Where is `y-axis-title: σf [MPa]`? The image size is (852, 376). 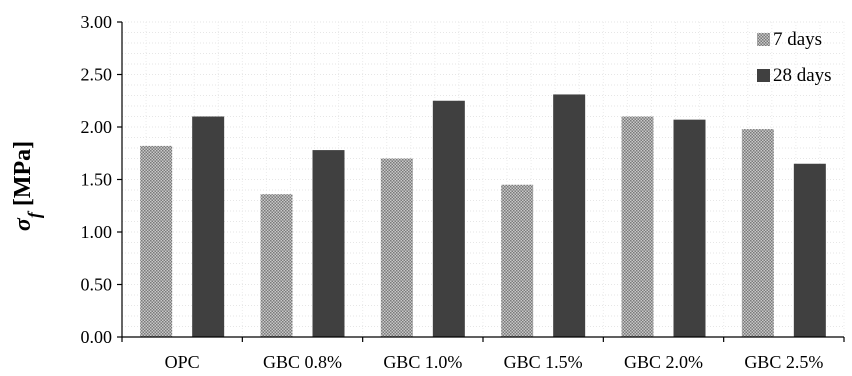 y-axis-title: σf [MPa] is located at coordinates (27, 186).